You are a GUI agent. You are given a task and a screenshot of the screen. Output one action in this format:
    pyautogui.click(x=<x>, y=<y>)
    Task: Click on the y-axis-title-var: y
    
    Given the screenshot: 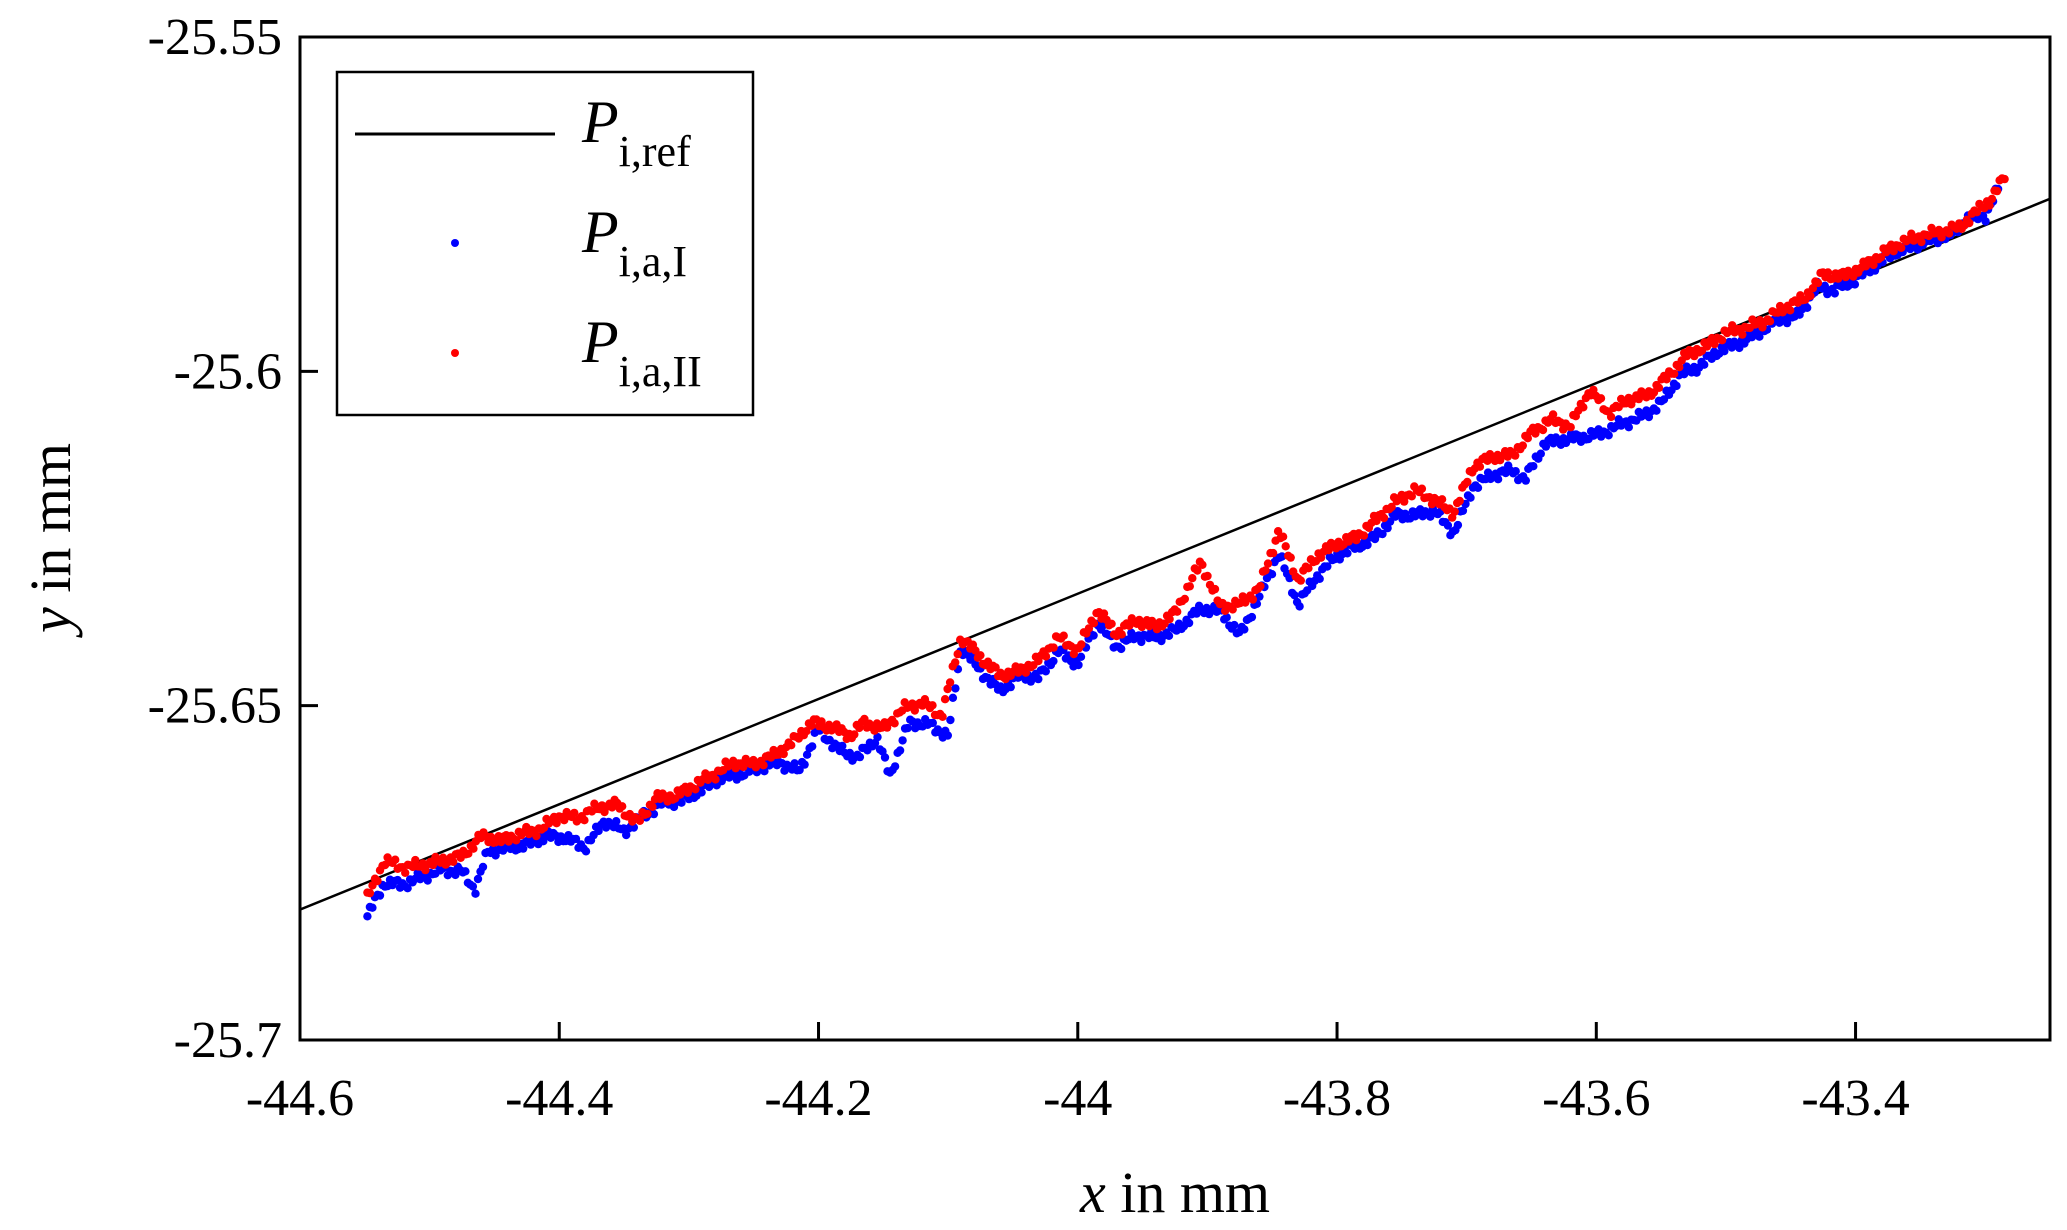 What is the action you would take?
    pyautogui.click(x=50, y=622)
    